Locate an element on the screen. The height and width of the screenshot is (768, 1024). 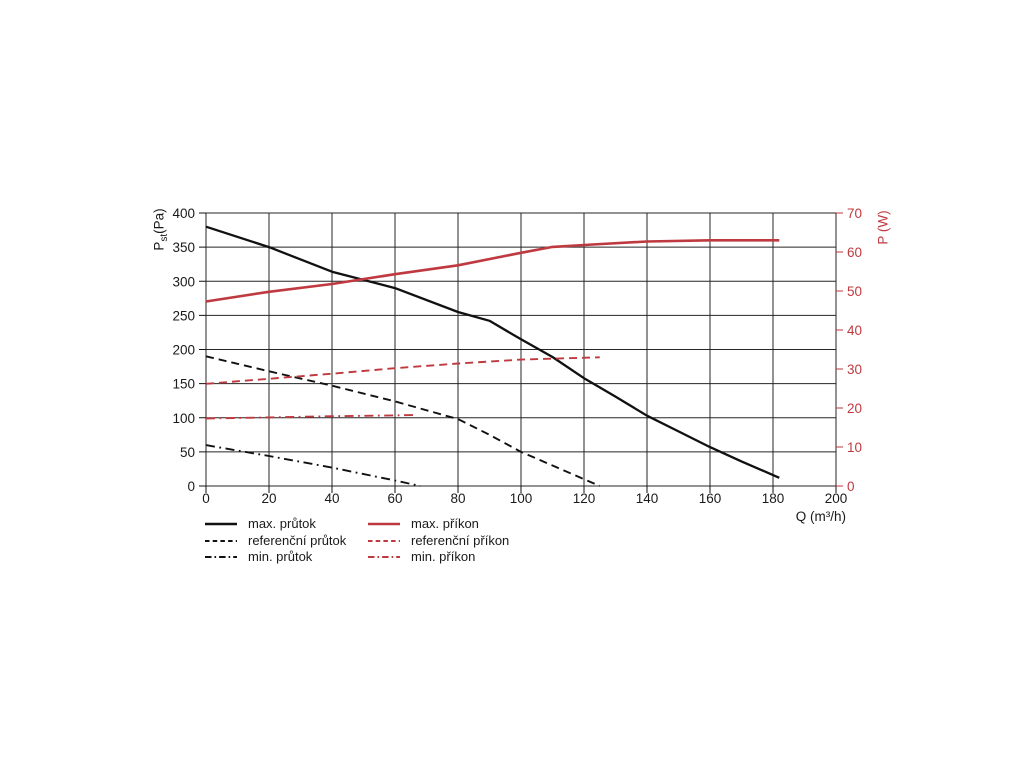
y-left-tick-label: 0 is located at coordinates (191, 486).